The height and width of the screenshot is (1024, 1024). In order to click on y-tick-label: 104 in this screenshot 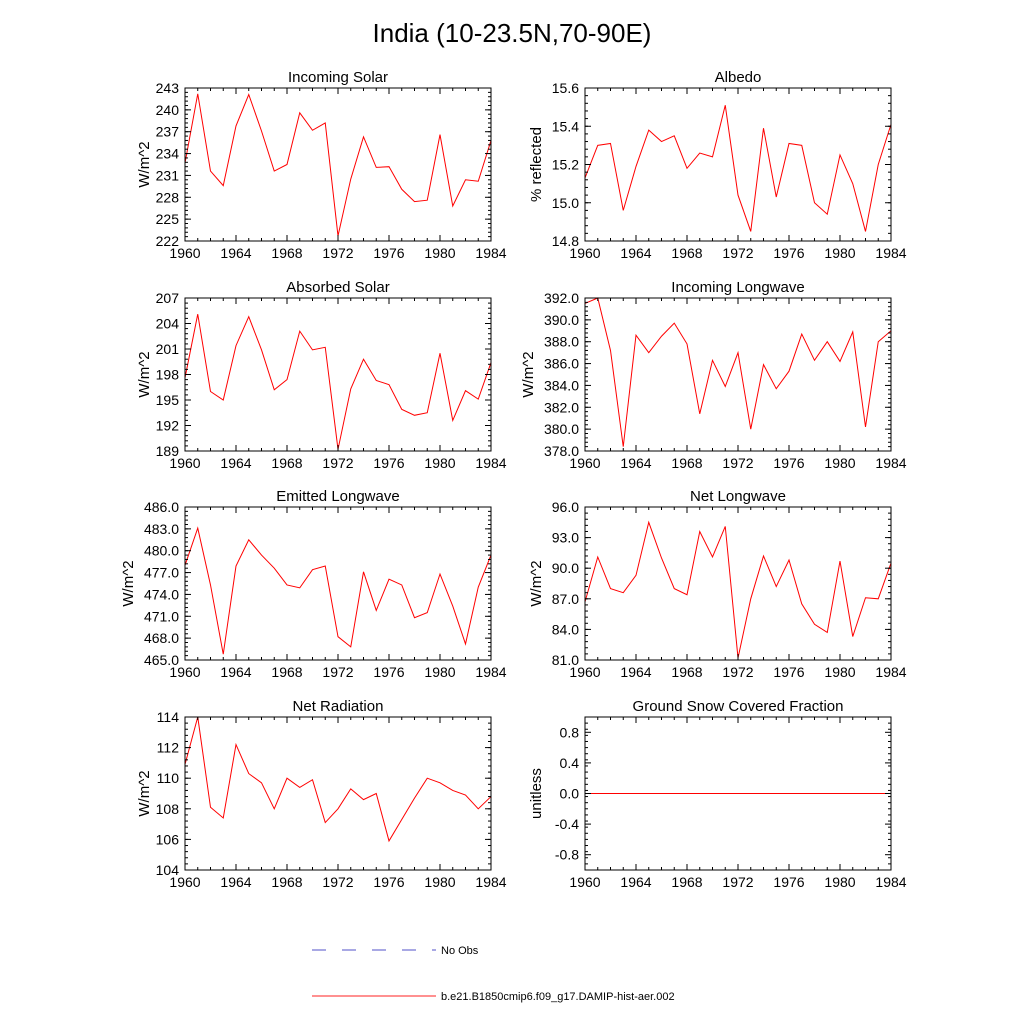, I will do `click(168, 870)`.